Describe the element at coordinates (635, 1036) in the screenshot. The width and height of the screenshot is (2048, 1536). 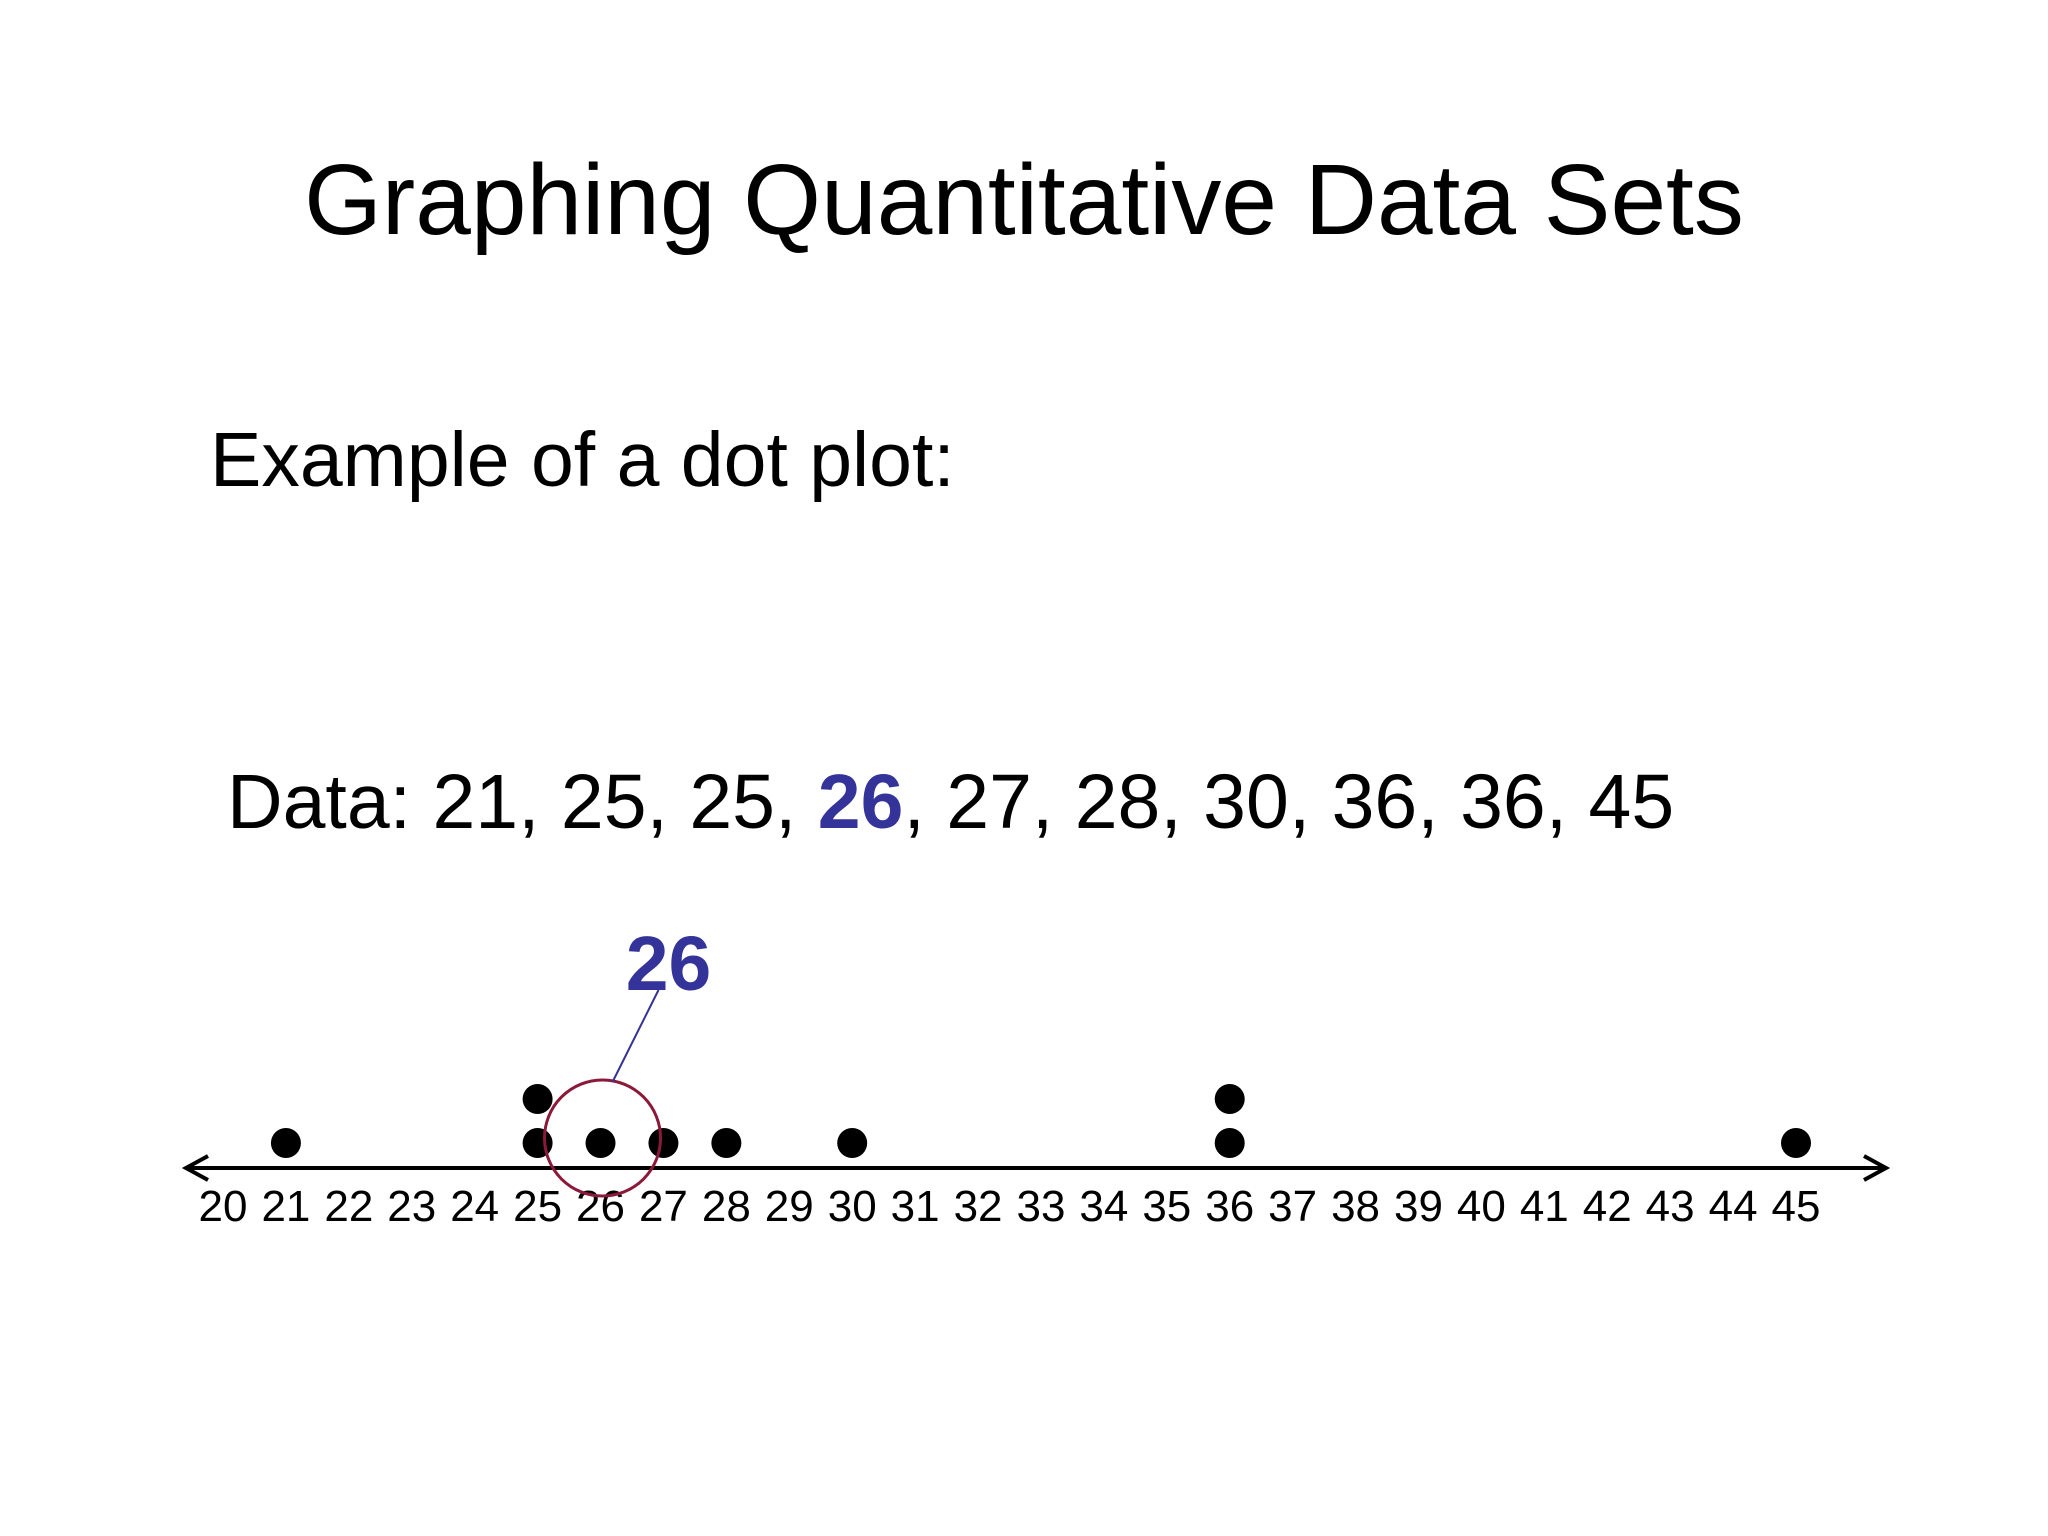
I see `callout-line` at that location.